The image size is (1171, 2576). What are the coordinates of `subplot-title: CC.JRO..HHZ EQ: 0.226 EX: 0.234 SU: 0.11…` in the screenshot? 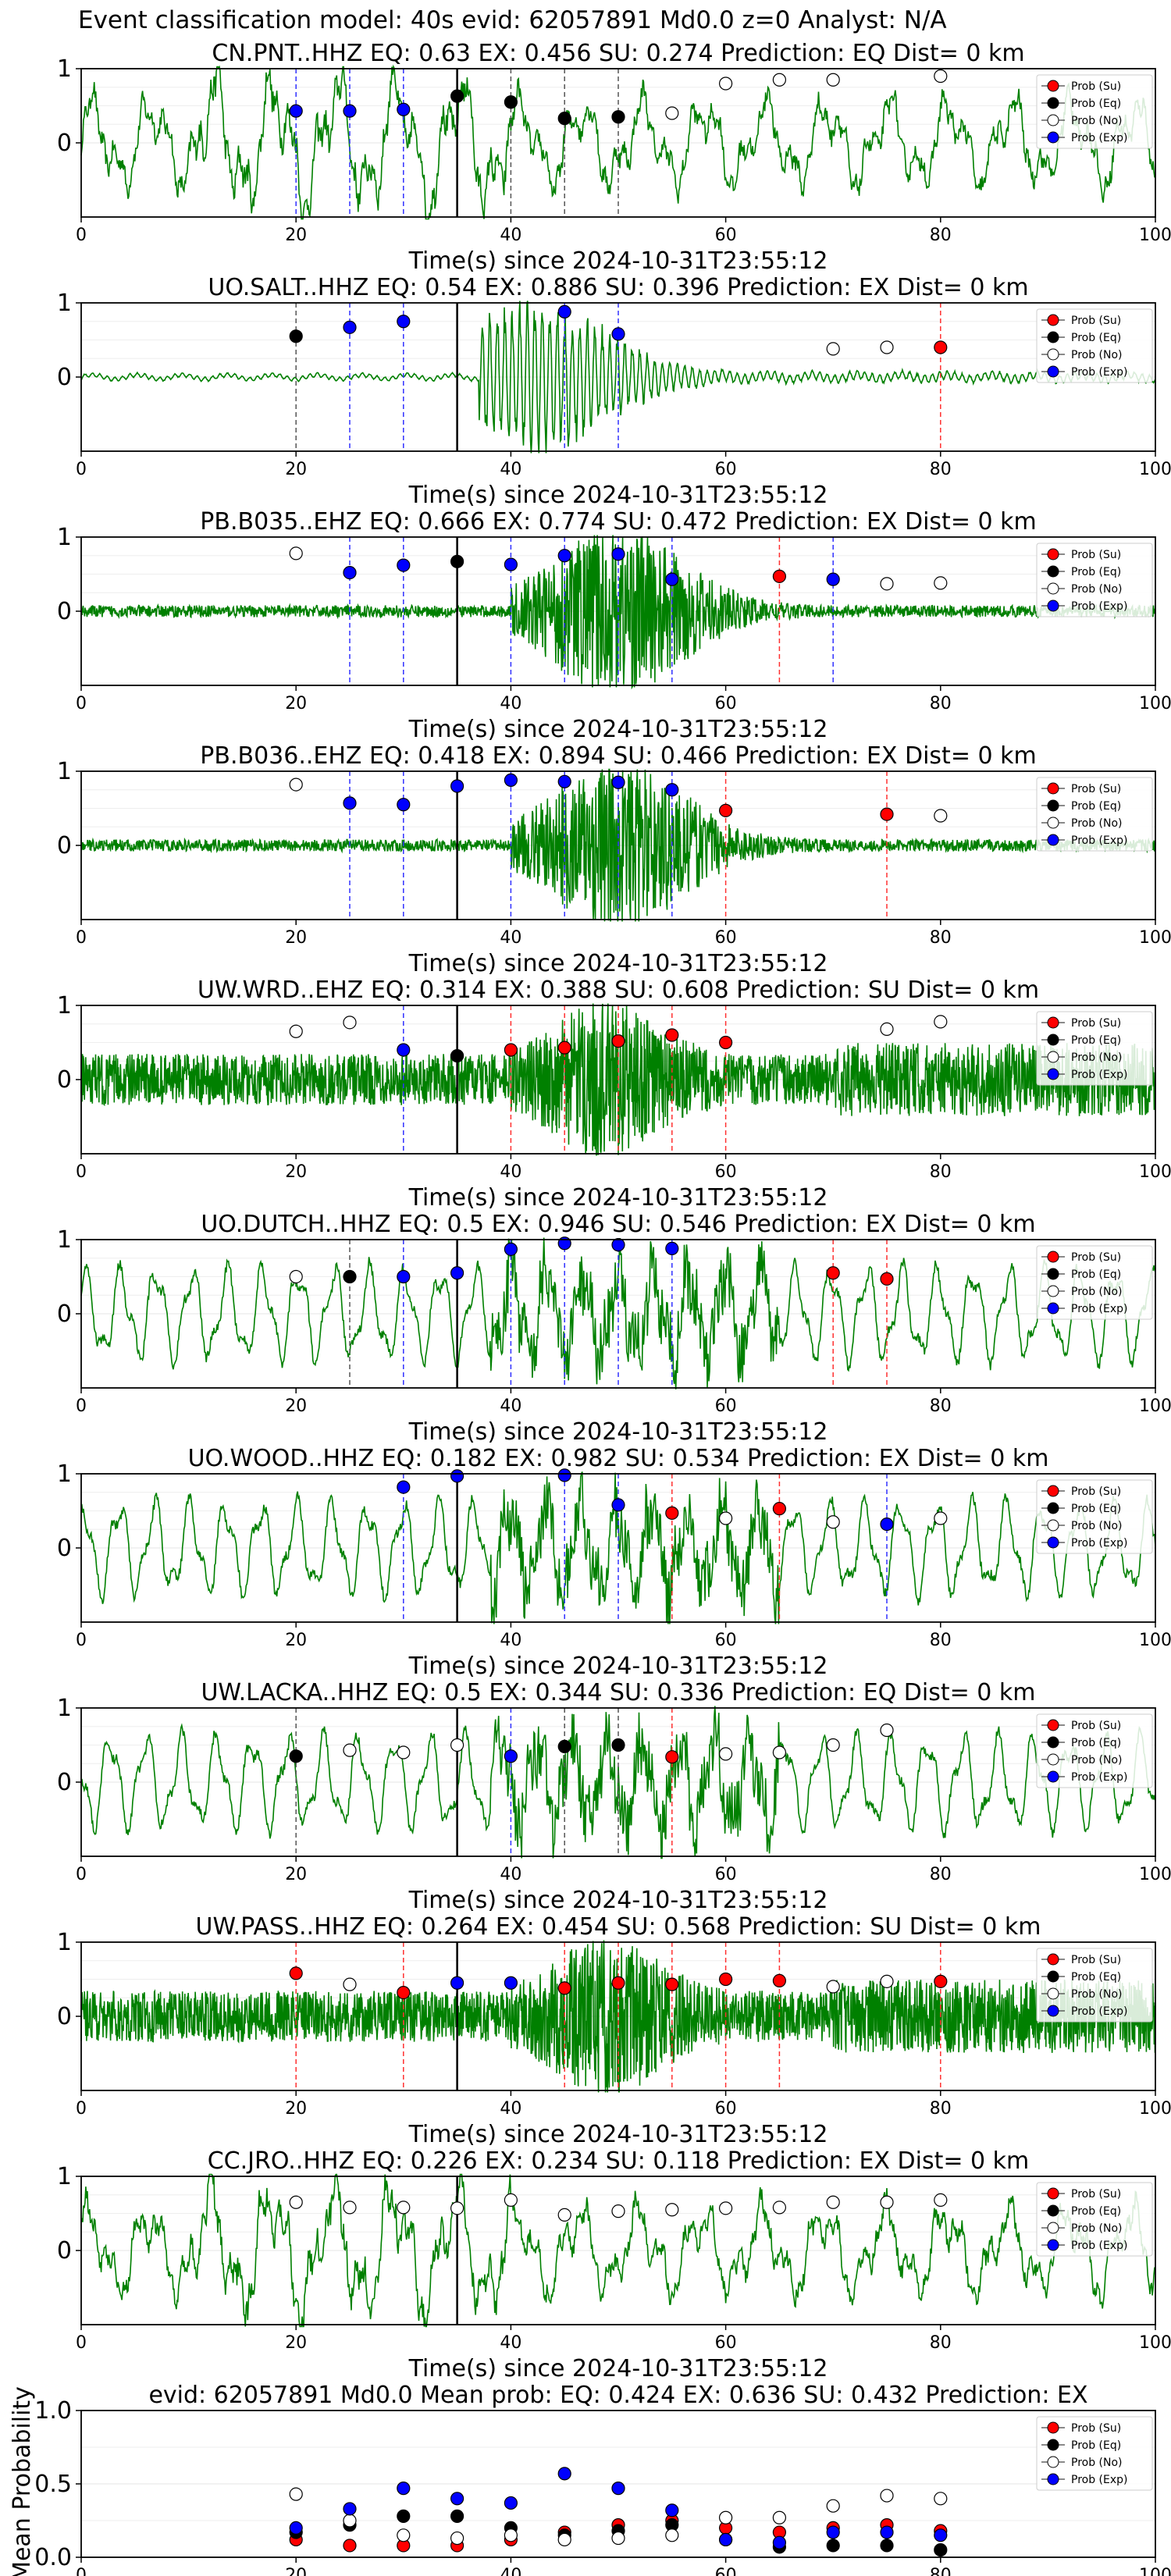 It's located at (619, 2161).